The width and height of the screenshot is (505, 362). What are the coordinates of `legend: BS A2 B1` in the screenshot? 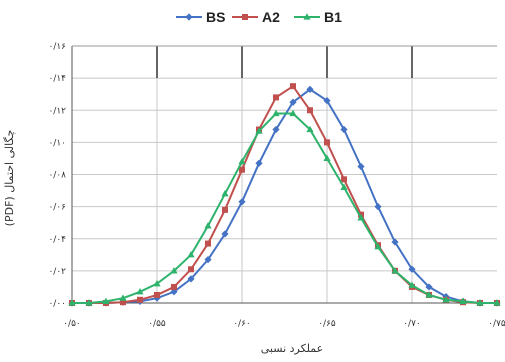 It's located at (259, 17).